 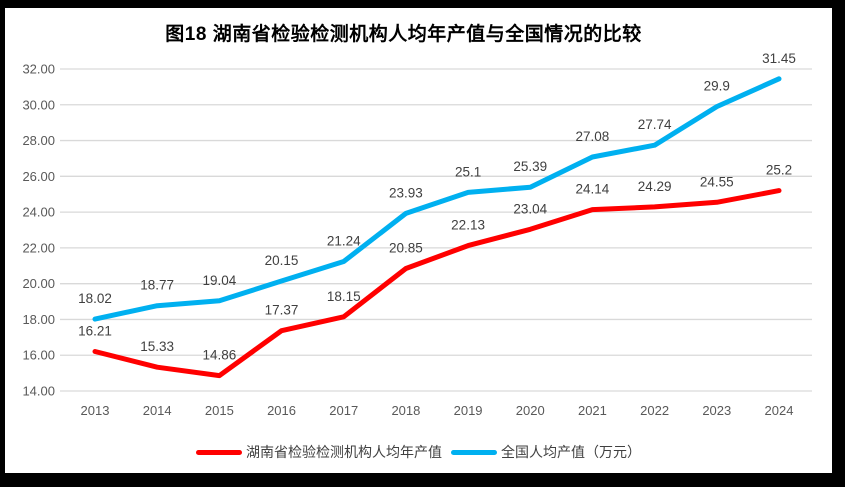 I want to click on y-axis-tick-label: 22.00, so click(x=38, y=247).